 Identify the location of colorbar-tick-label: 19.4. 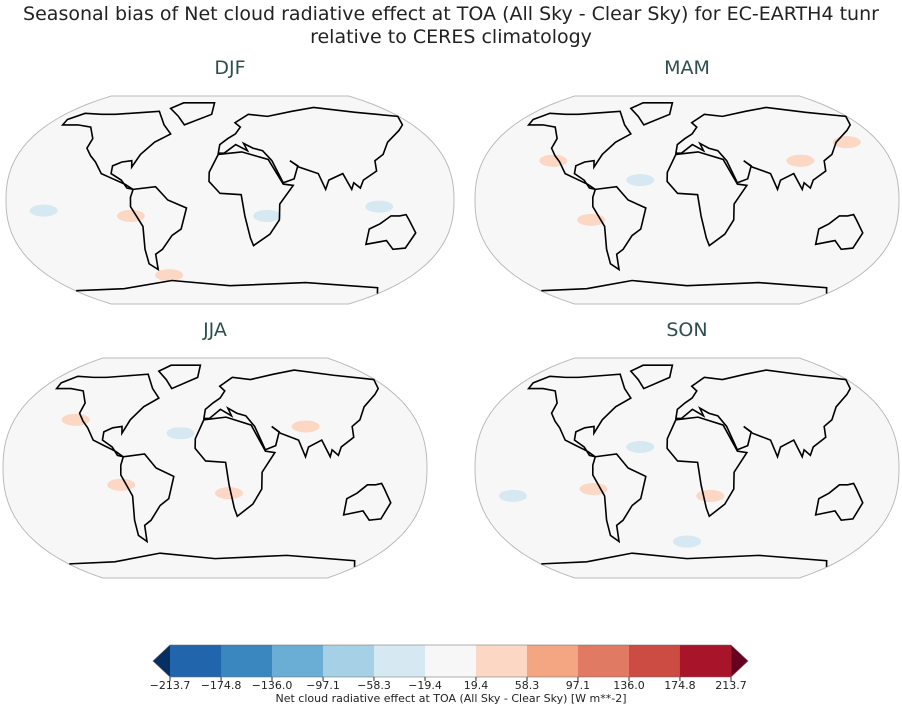
(476, 685).